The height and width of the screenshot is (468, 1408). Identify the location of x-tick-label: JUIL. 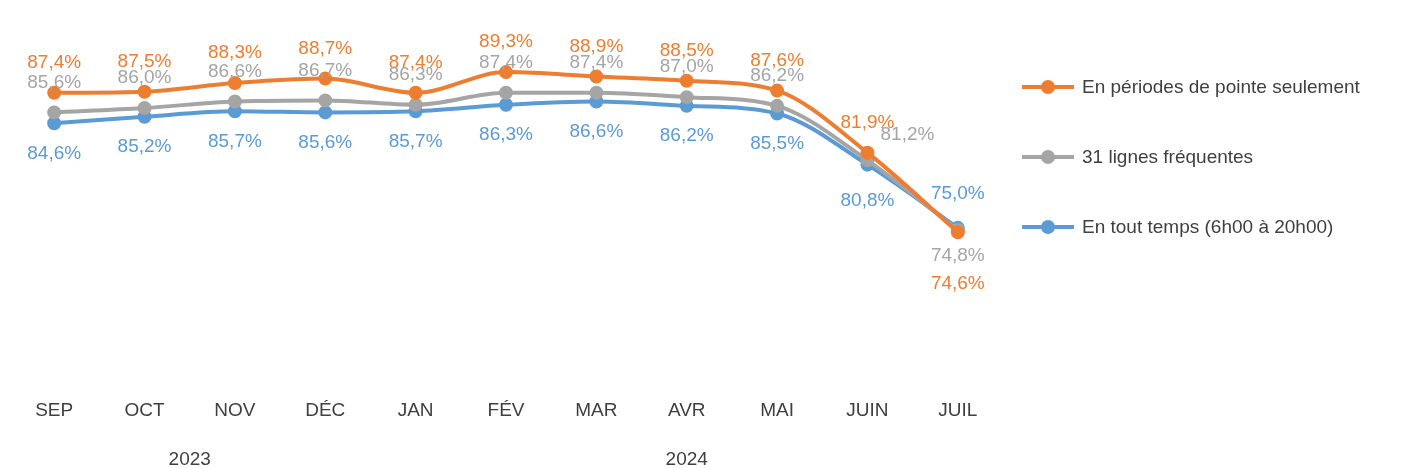
(958, 409).